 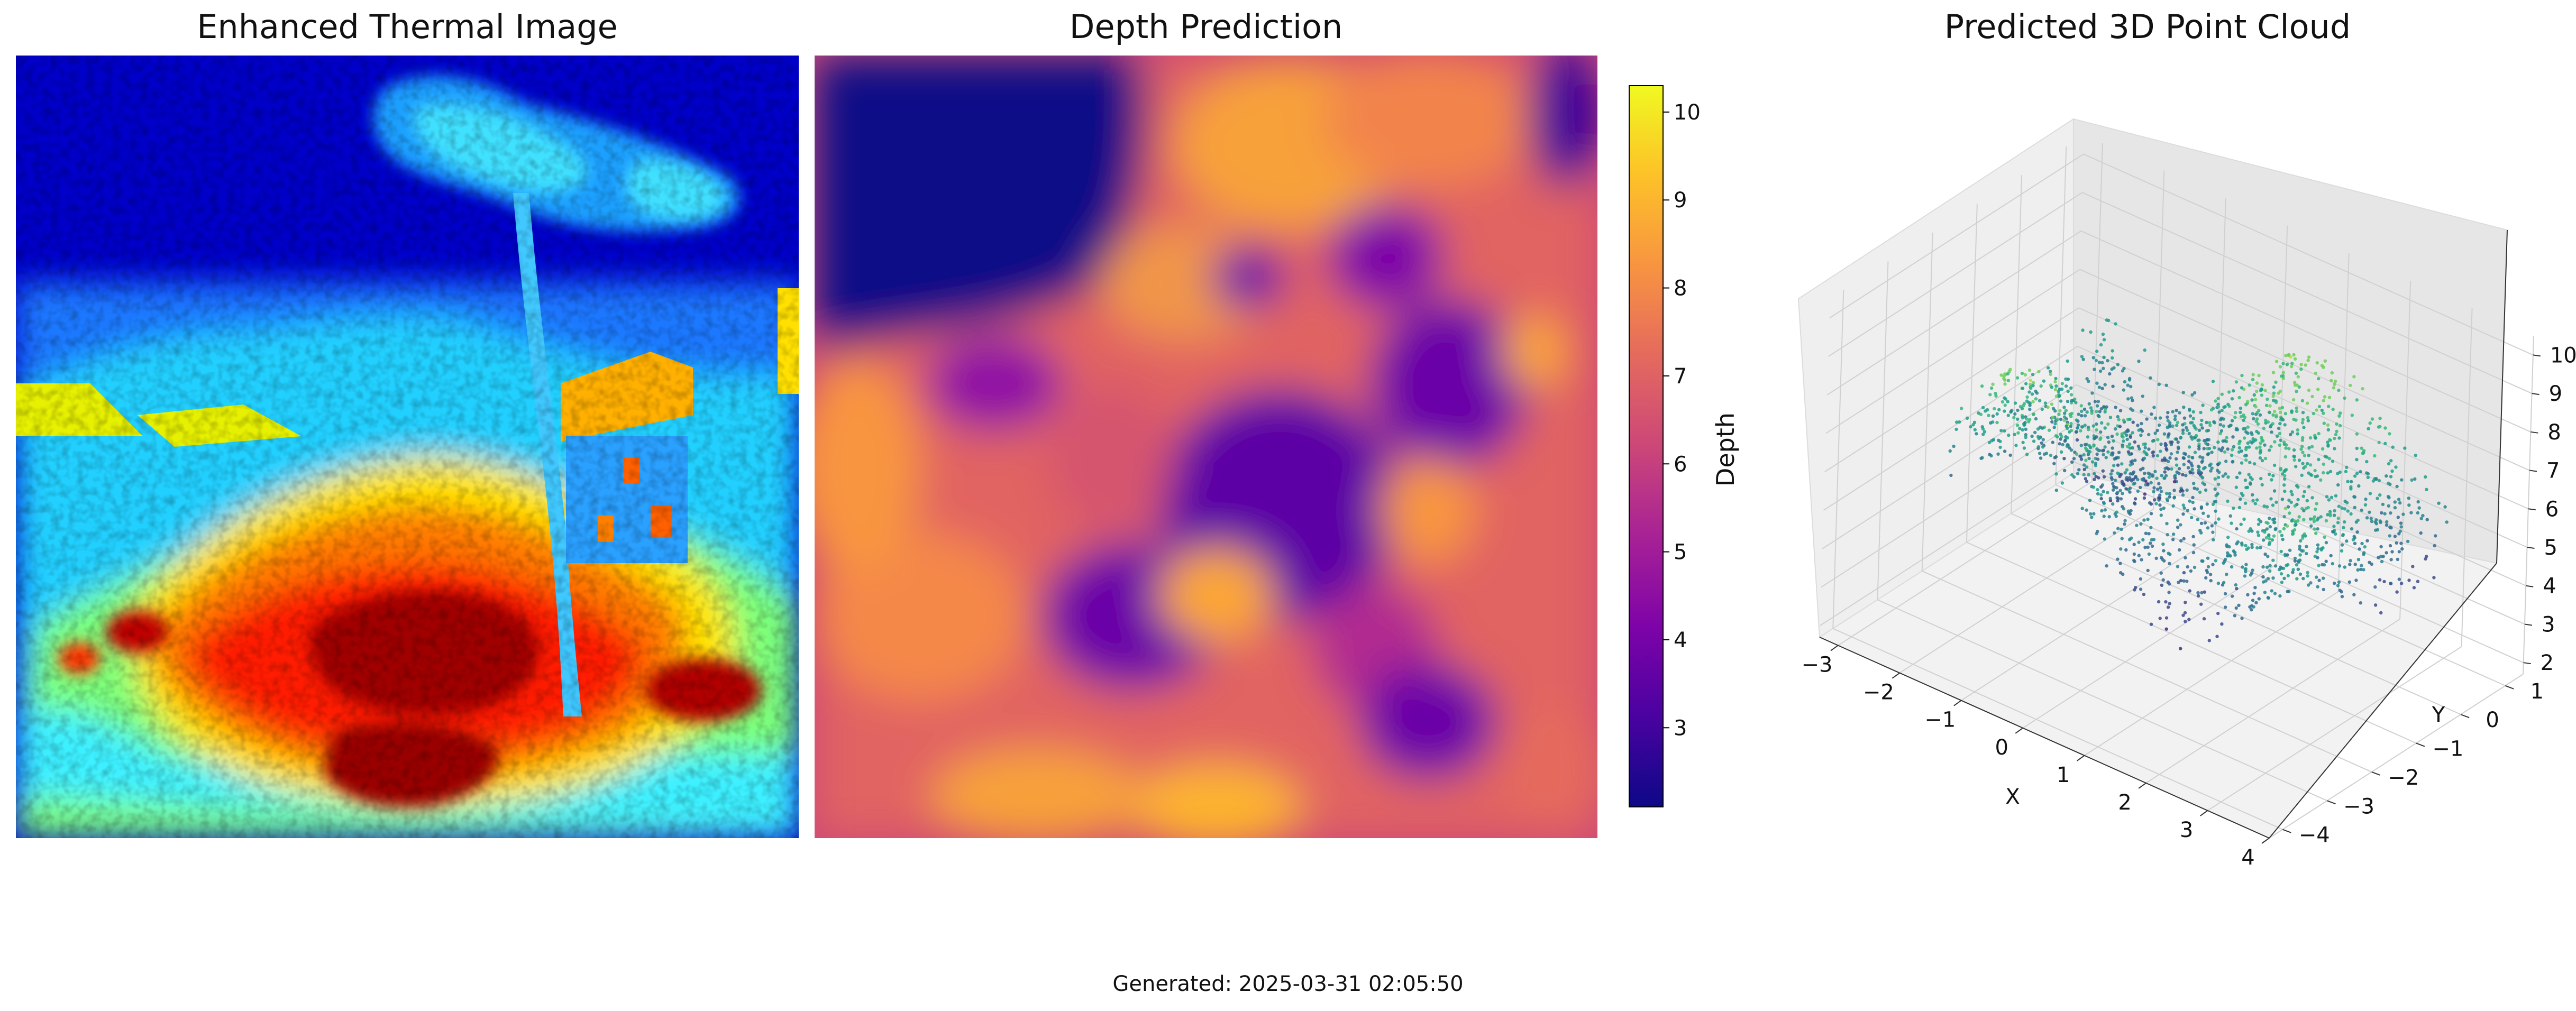 What do you see at coordinates (2530, 586) in the screenshot?
I see `z-tick-mark` at bounding box center [2530, 586].